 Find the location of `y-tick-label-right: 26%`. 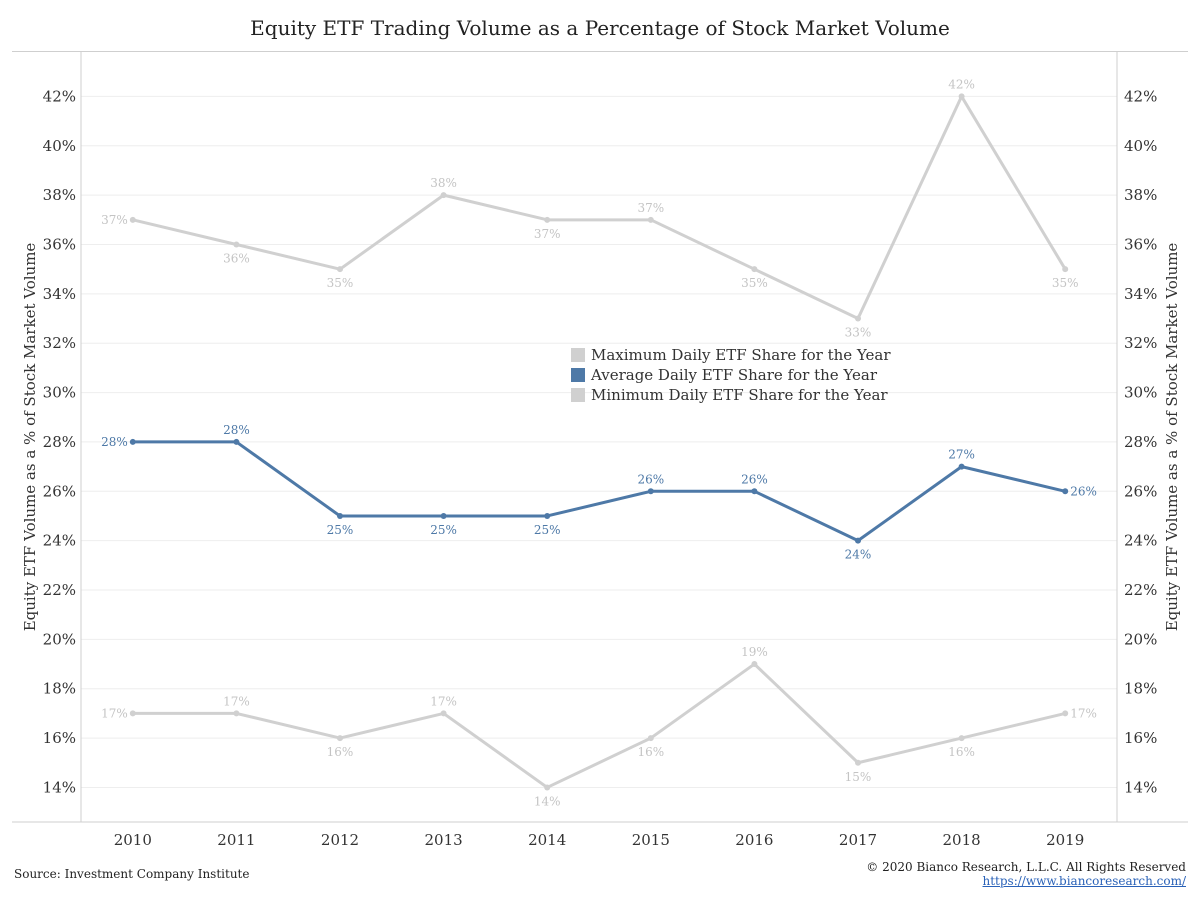

y-tick-label-right: 26% is located at coordinates (1140, 491).